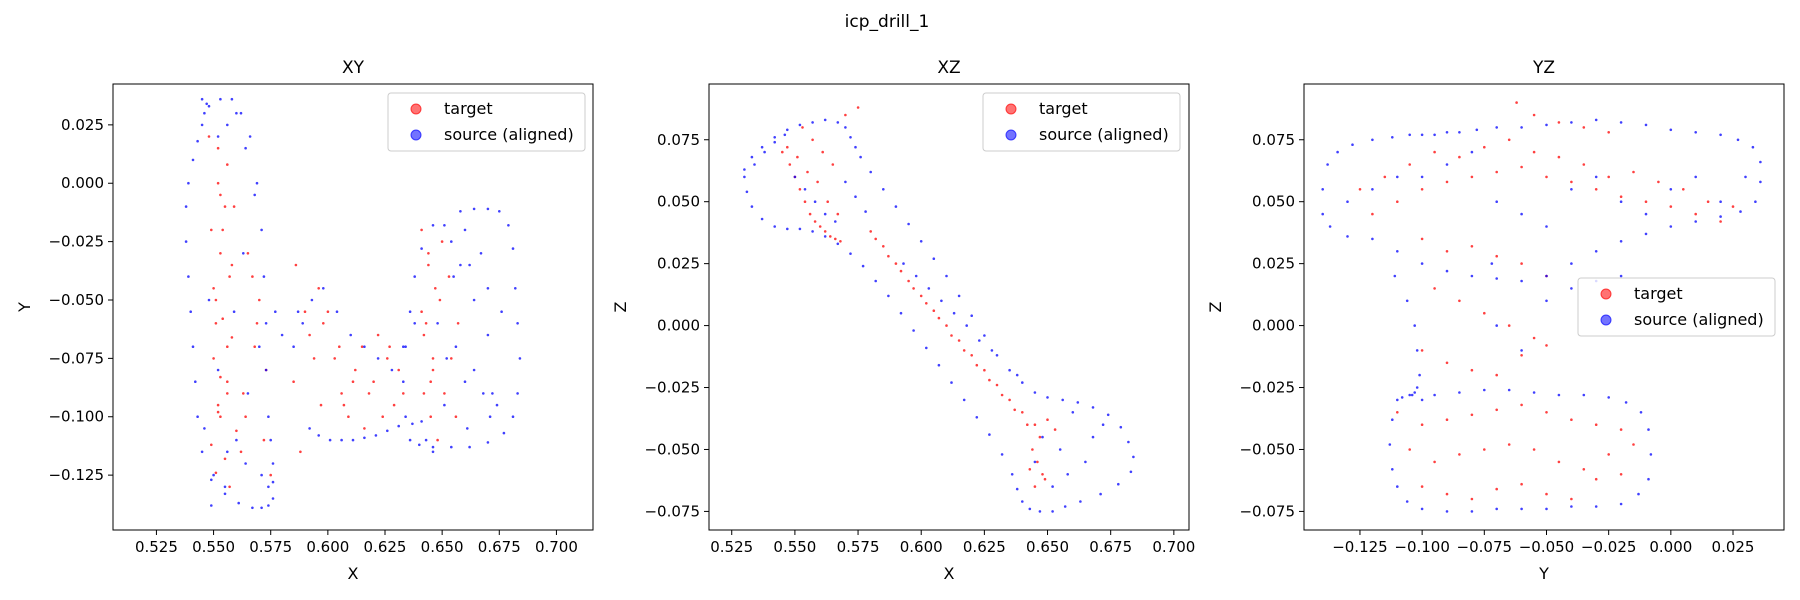  Describe the element at coordinates (556, 547) in the screenshot. I see `x-tick-label: 0.700` at that location.